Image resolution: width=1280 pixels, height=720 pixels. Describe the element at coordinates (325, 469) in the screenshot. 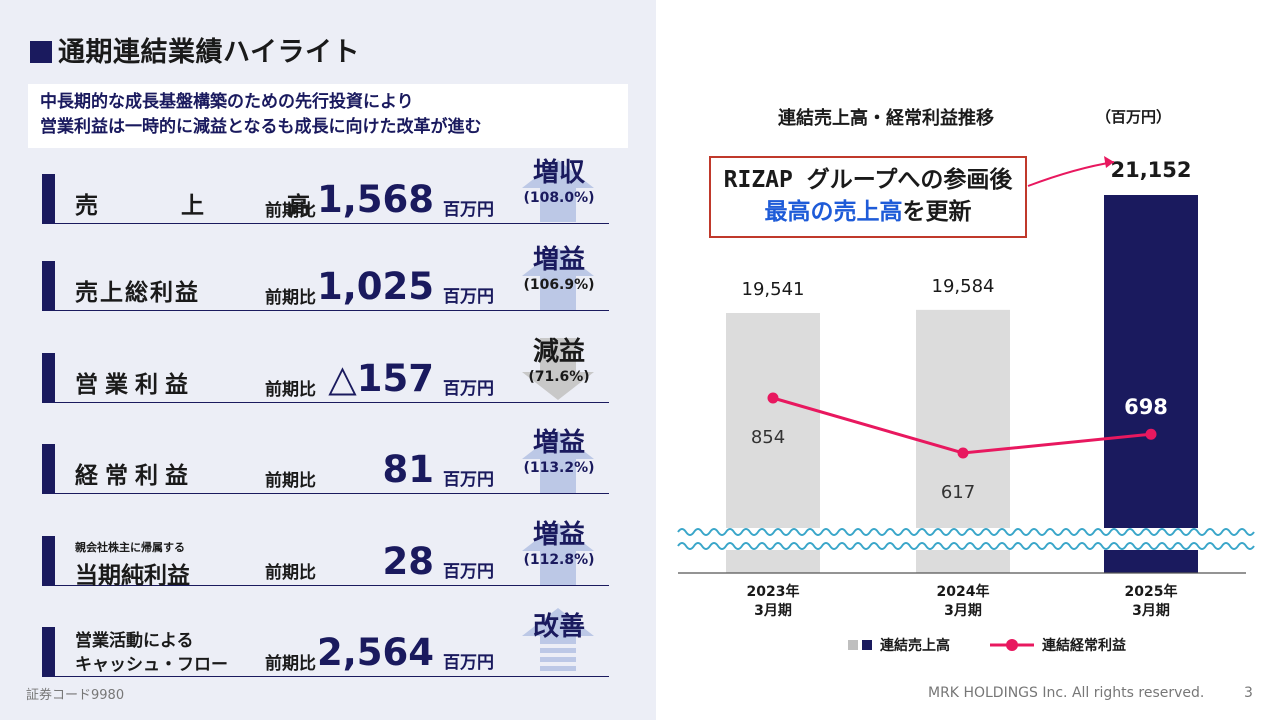

I see `metric-row-ordinary-profit: 経常利益 前期比 81 百万円` at that location.